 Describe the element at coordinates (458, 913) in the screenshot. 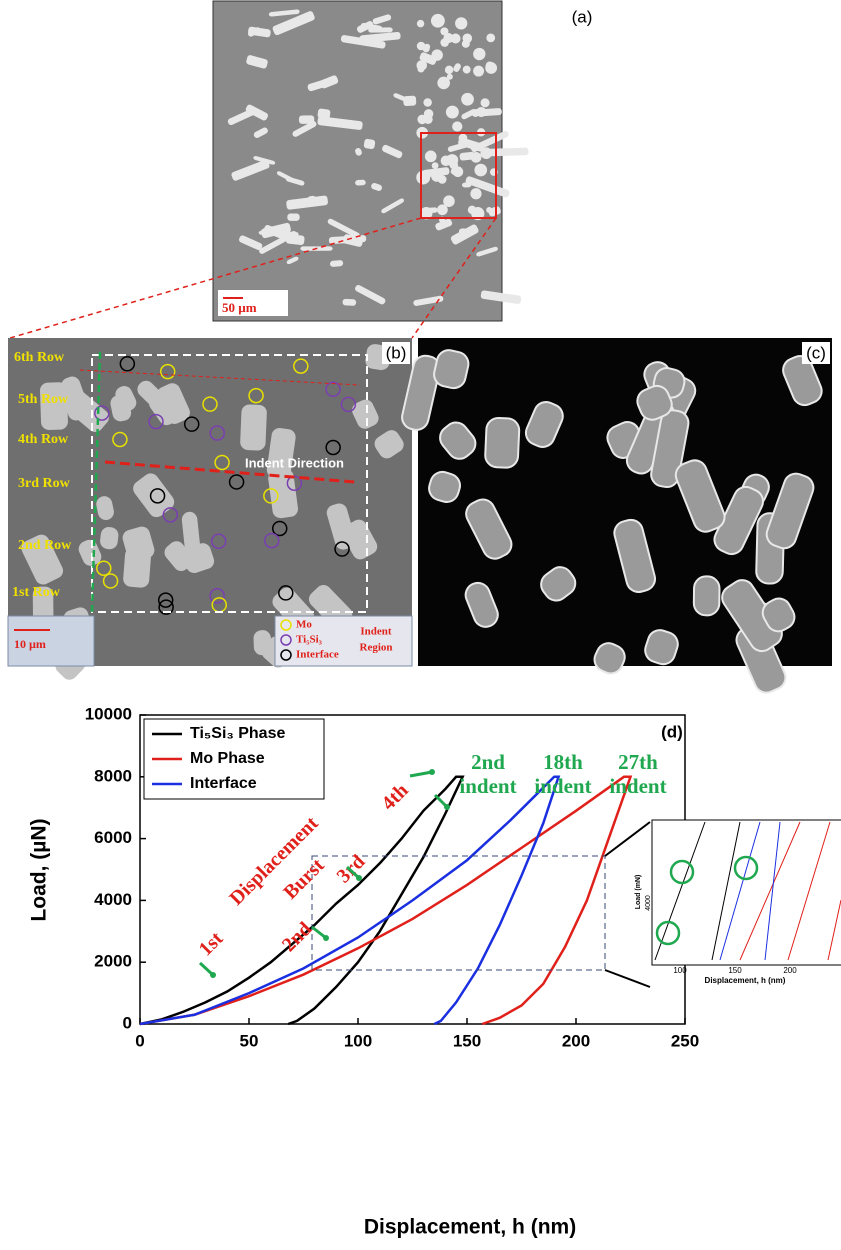

I see `zoom-box` at that location.